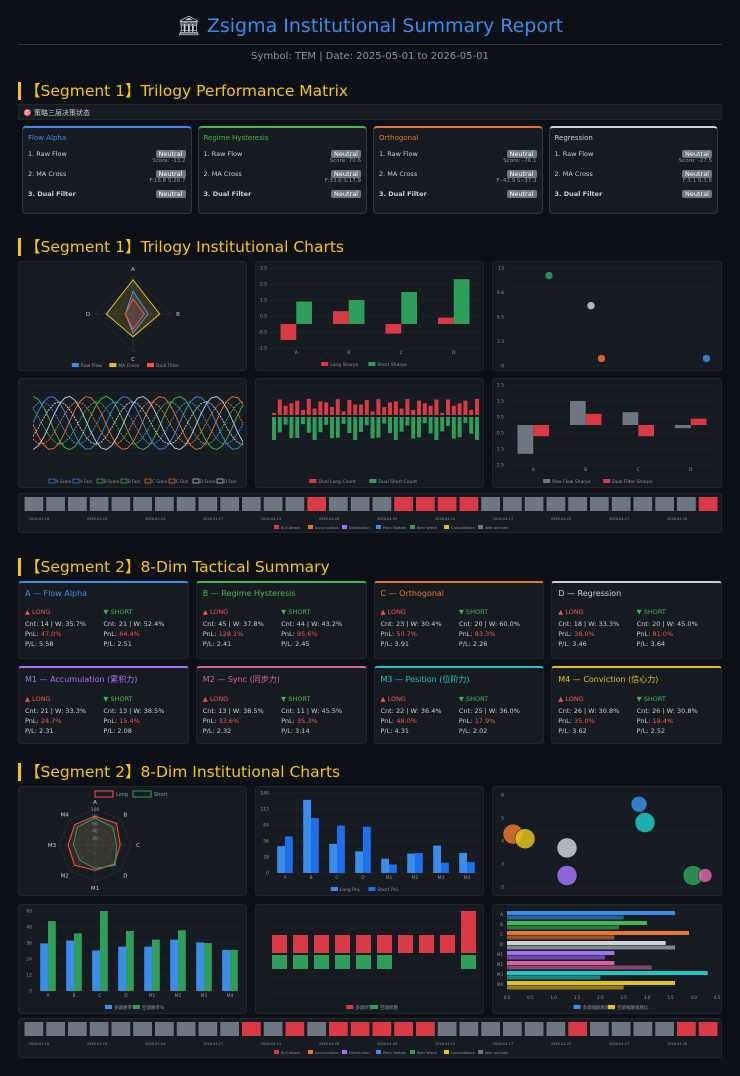 The image size is (740, 1076). Describe the element at coordinates (502, 796) in the screenshot. I see `y-tick-label: 6` at that location.